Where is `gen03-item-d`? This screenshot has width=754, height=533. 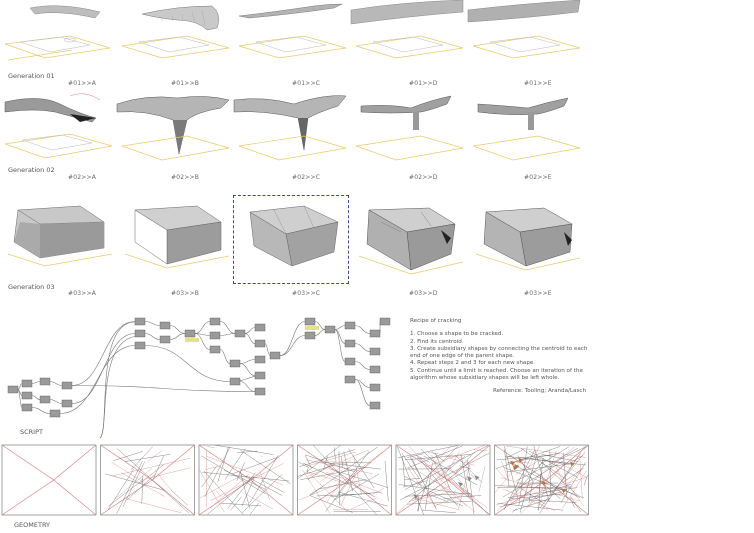 gen03-item-d is located at coordinates (409, 240).